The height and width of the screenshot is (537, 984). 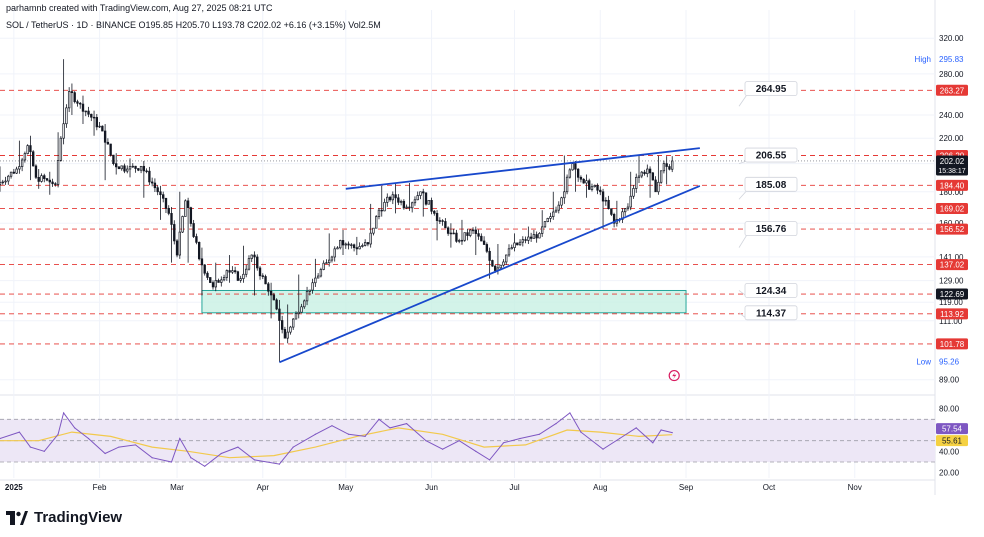 What do you see at coordinates (952, 165) in the screenshot?
I see `current-price-tag-bg` at bounding box center [952, 165].